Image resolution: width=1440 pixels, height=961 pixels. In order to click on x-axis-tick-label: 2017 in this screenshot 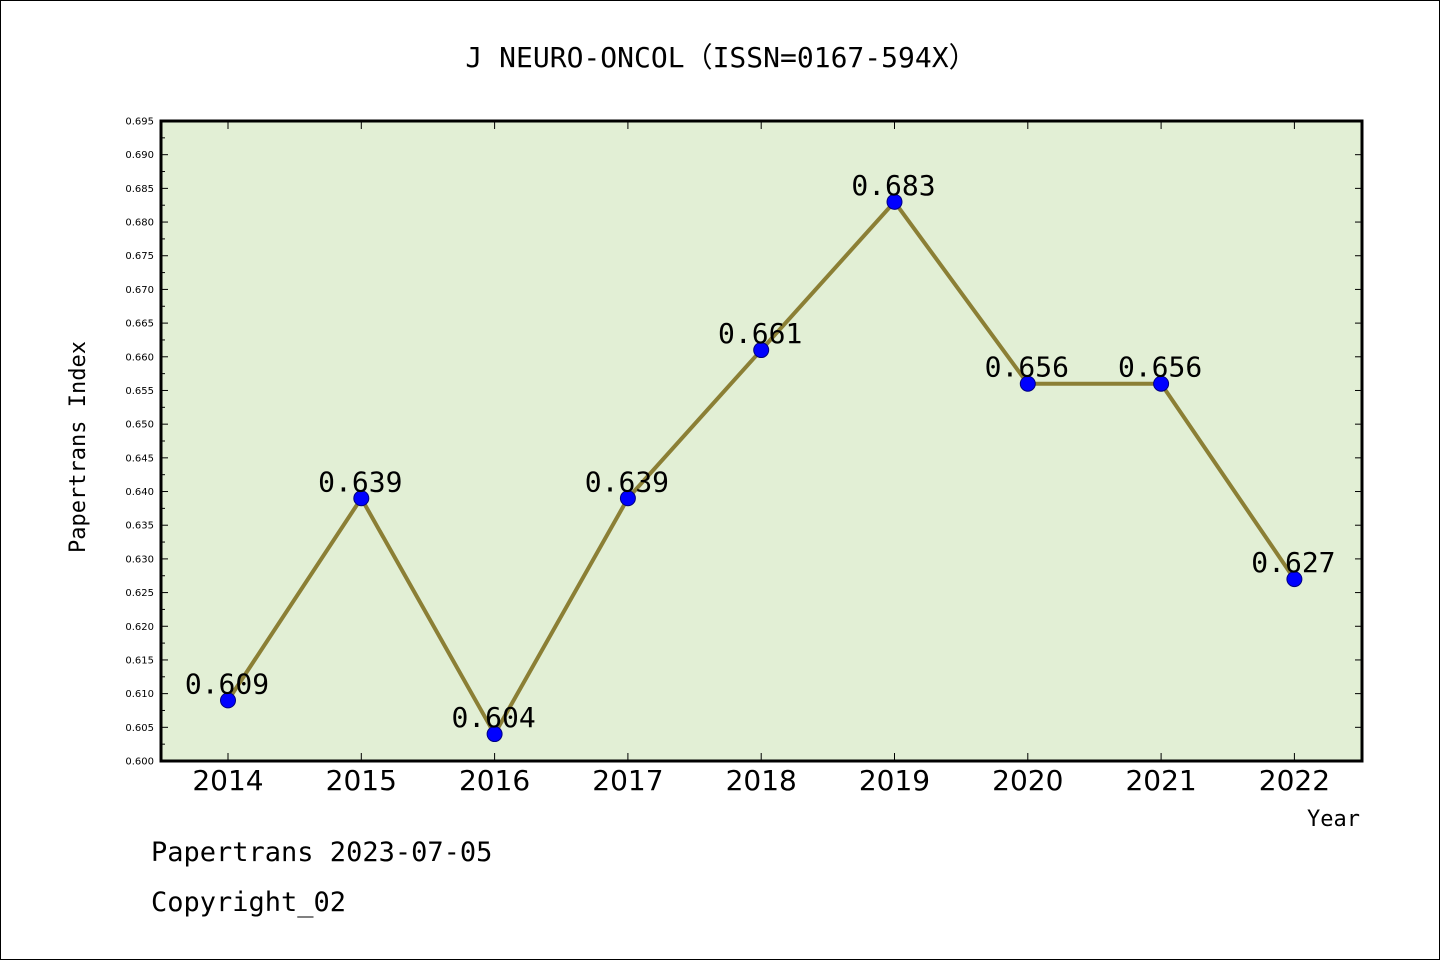, I will do `click(627, 780)`.